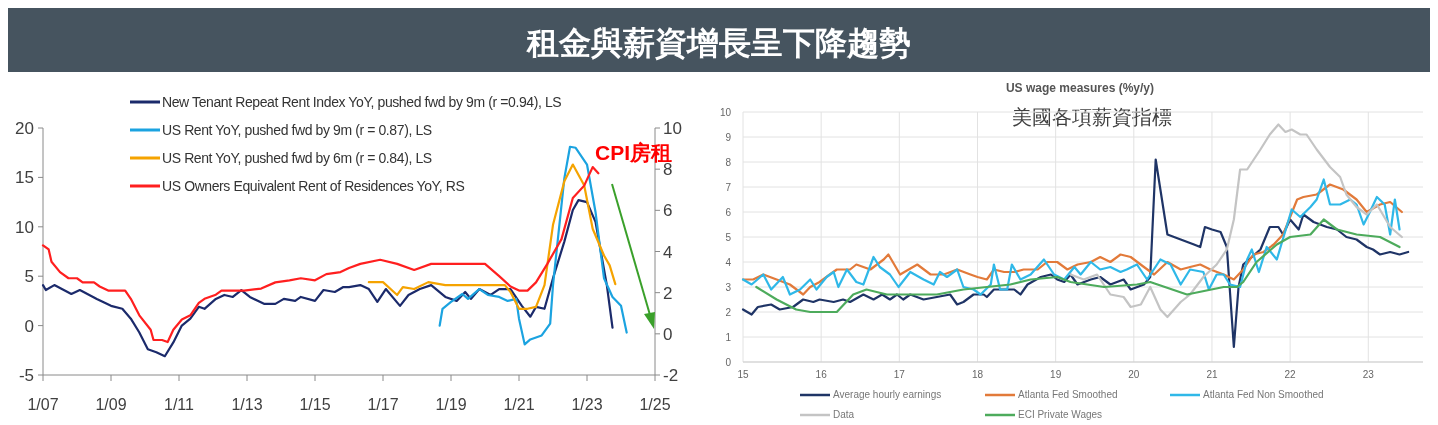 Image resolution: width=1438 pixels, height=425 pixels. I want to click on y-tick-label: 4, so click(728, 262).